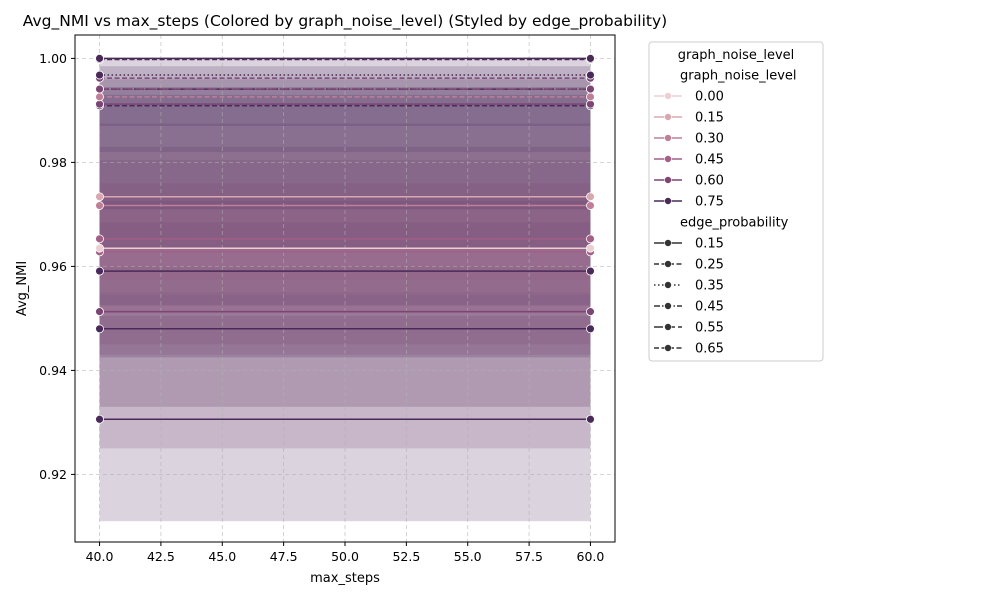 This screenshot has height=600, width=1000. I want to click on legend-entry-label: 0.35, so click(709, 286).